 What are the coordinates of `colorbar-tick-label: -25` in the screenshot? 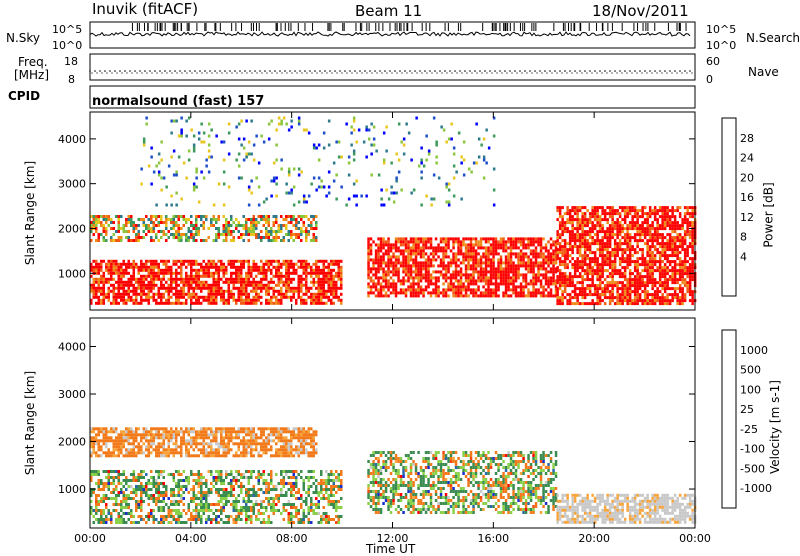 It's located at (749, 429).